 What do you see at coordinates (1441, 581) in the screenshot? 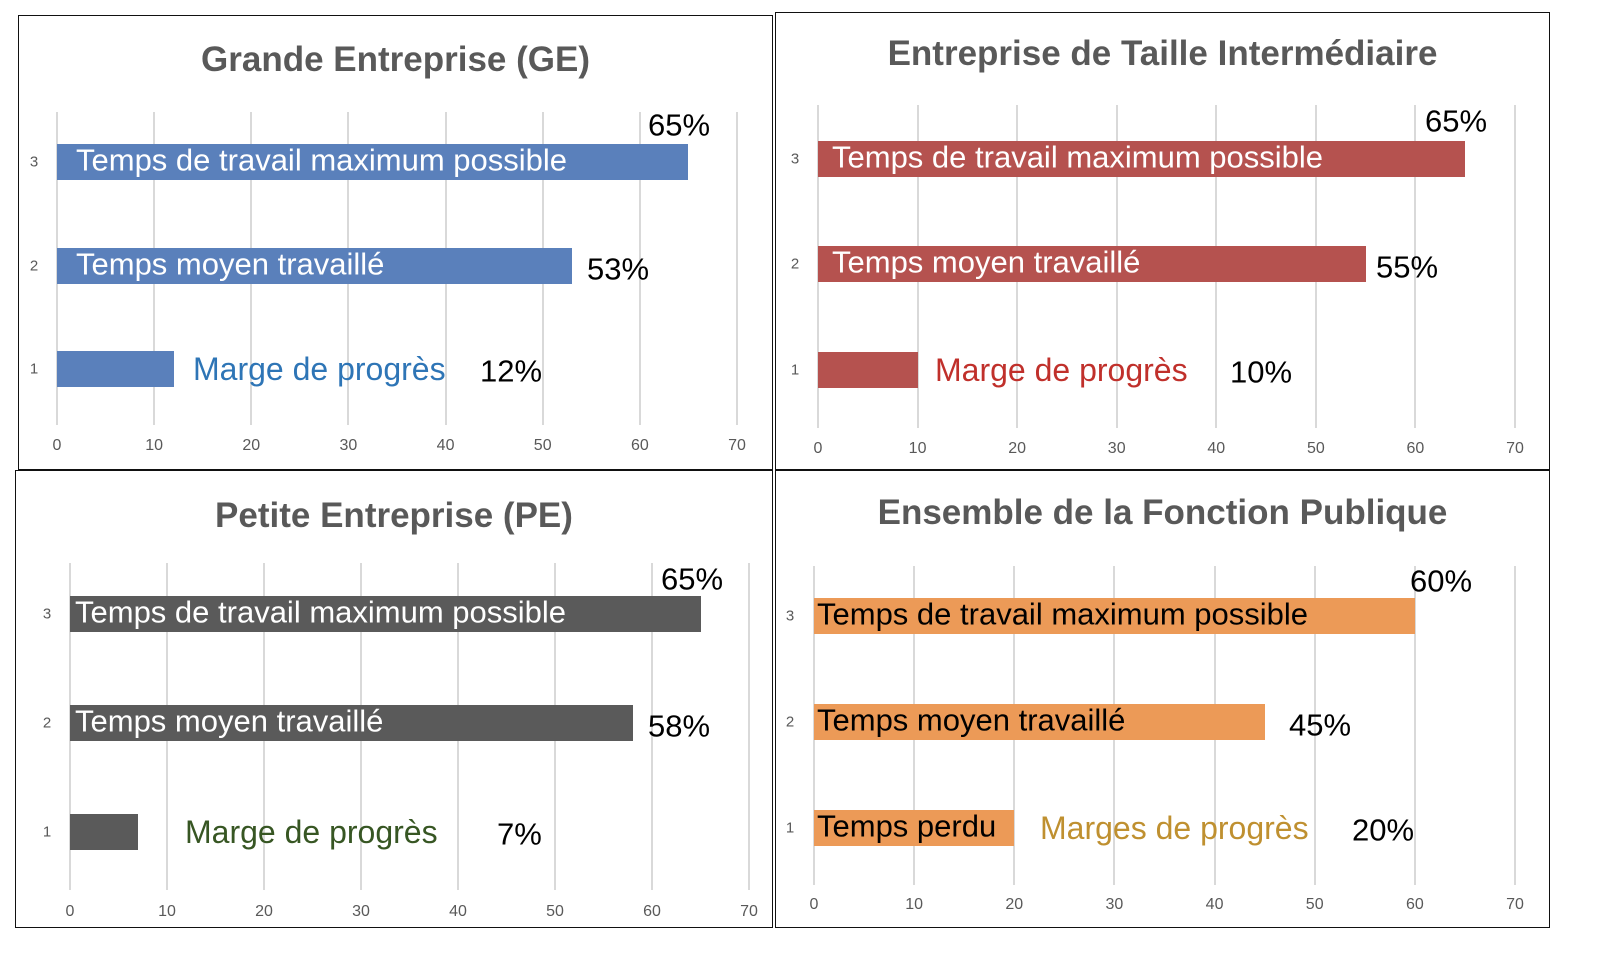
I see `value-label: 60%` at bounding box center [1441, 581].